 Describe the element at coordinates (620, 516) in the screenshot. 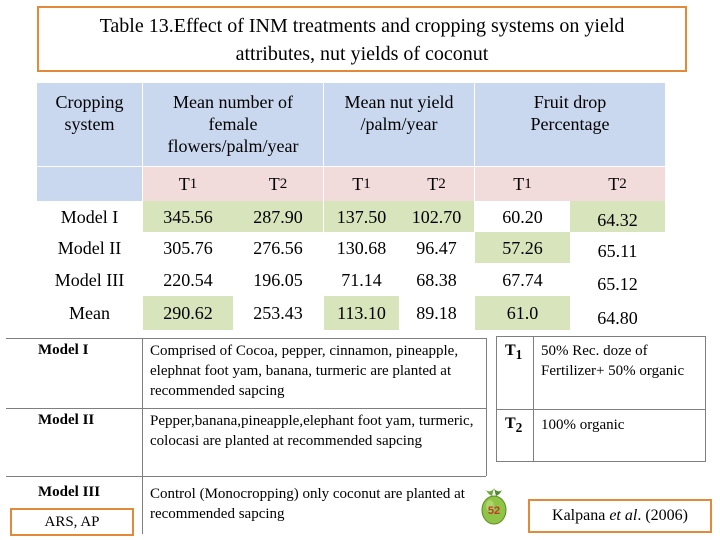

I see `citation: Kalpana et al. (2006)` at that location.